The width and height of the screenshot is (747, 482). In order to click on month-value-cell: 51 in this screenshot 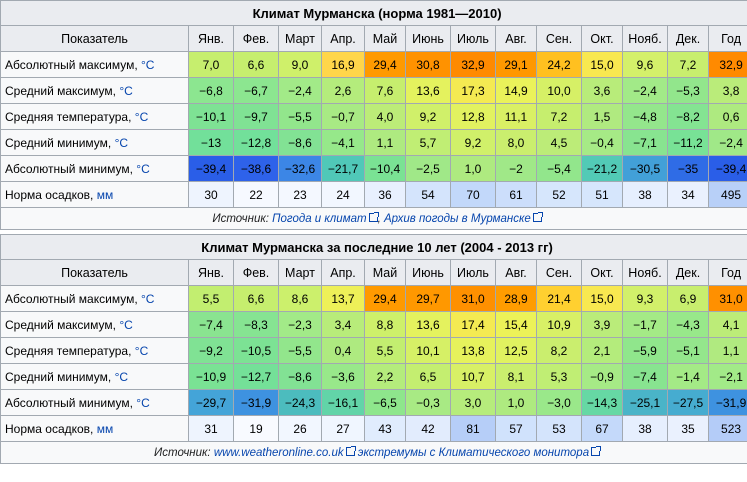, I will do `click(602, 194)`.